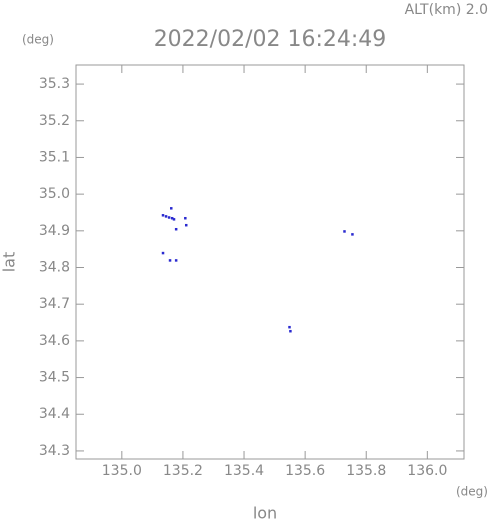 This screenshot has height=521, width=491. What do you see at coordinates (54, 121) in the screenshot?
I see `y-tick-label: 35.2` at bounding box center [54, 121].